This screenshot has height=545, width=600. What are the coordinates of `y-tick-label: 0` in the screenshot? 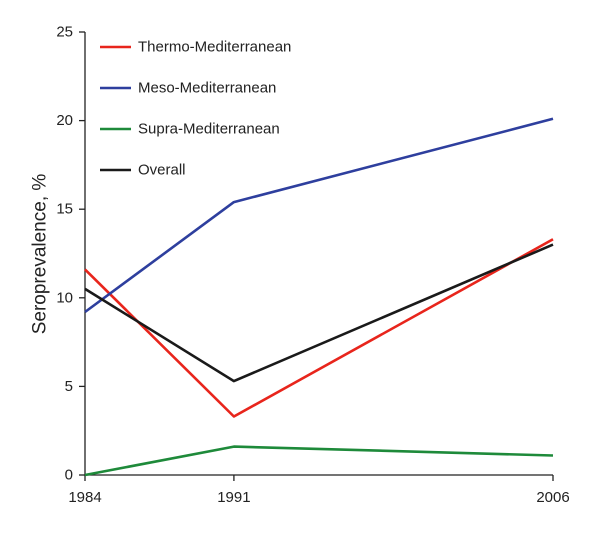 It's located at (69, 475).